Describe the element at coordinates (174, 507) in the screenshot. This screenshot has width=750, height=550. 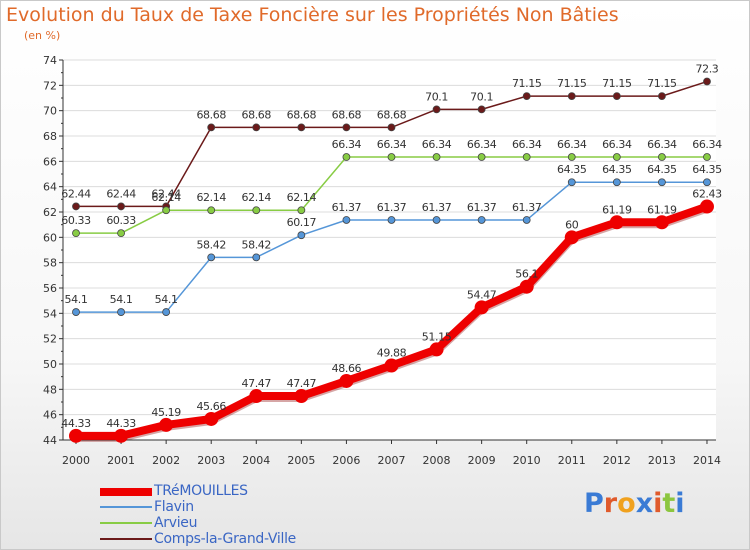
I see `legend-label-flavin: Flavin` at that location.